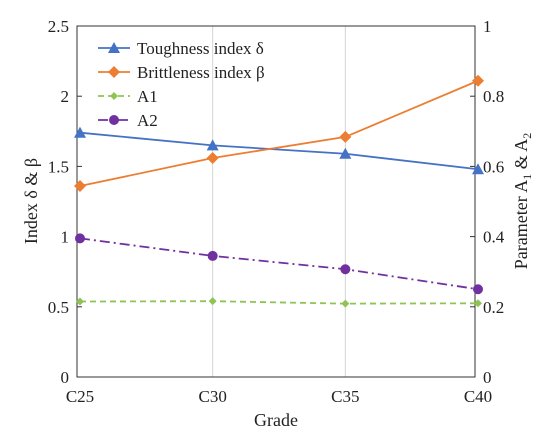 The image size is (550, 442). Describe the element at coordinates (128, 120) in the screenshot. I see `legend-item: A2` at that location.